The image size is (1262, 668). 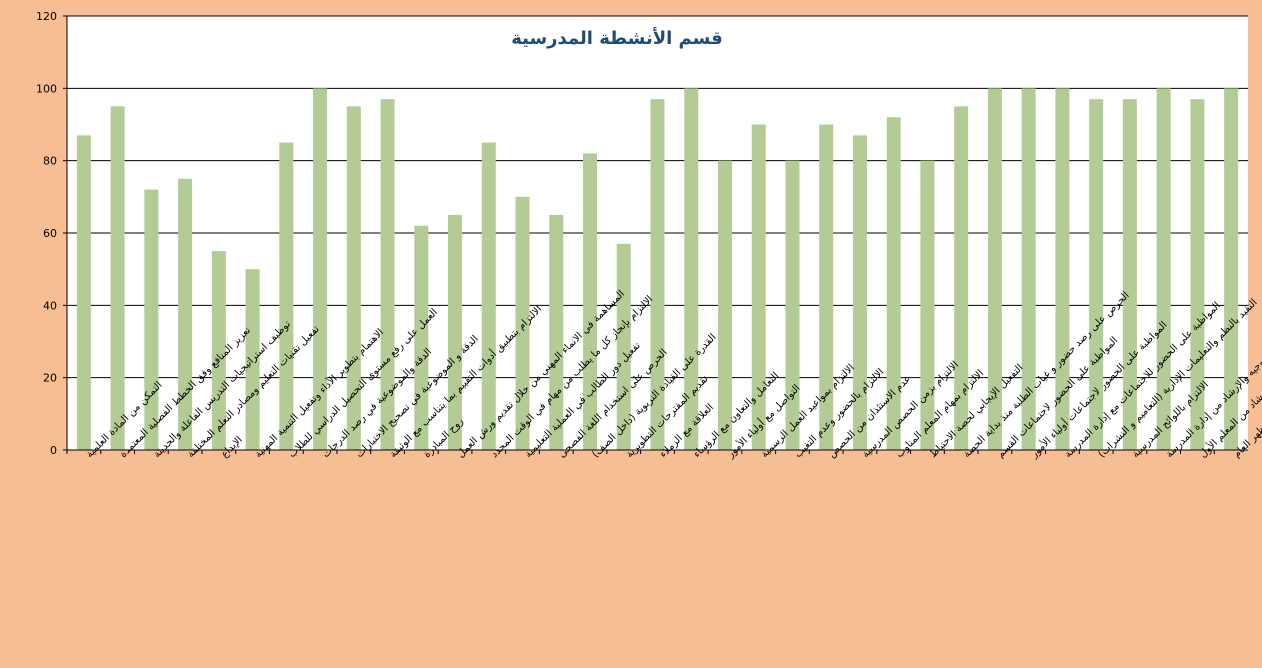 What do you see at coordinates (46, 88) in the screenshot?
I see `y-tick-label: 100` at bounding box center [46, 88].